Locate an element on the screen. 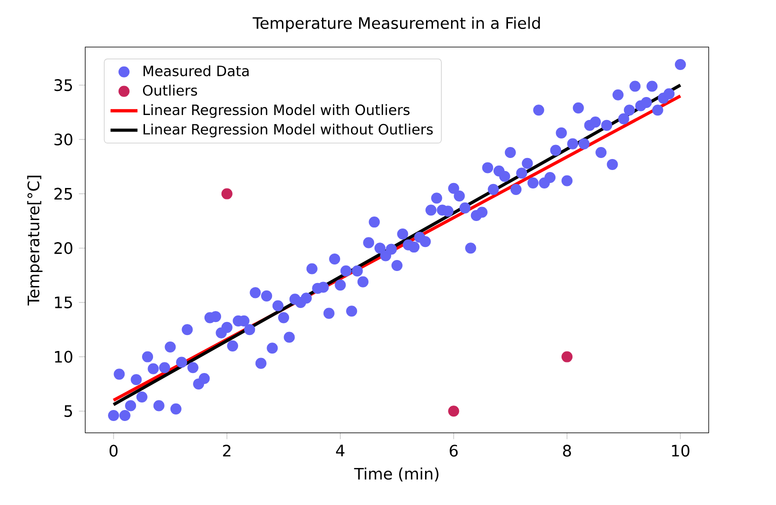  x-tick-label: 10 is located at coordinates (681, 450).